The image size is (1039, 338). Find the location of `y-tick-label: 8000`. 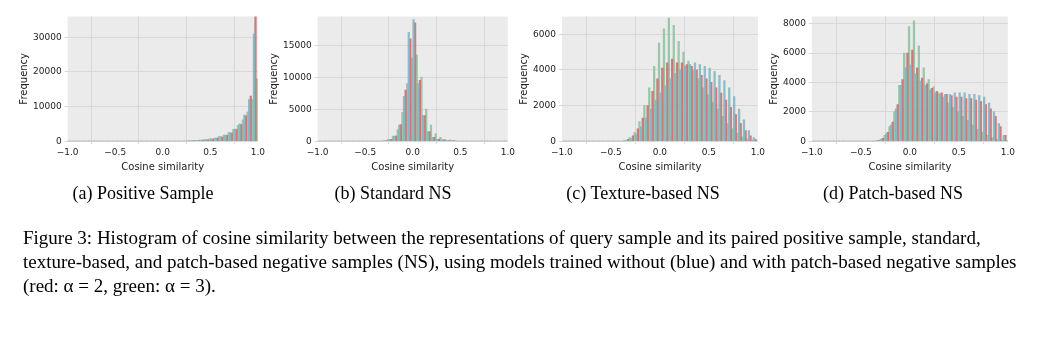

y-tick-label: 8000 is located at coordinates (795, 23).